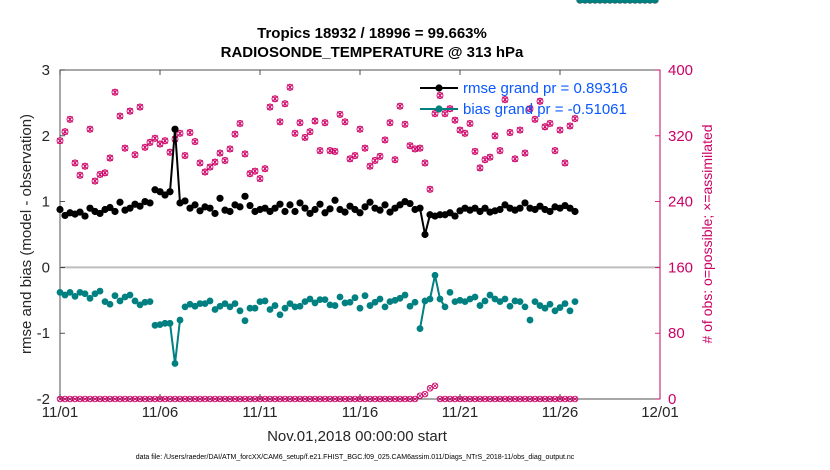 This screenshot has width=830, height=470. I want to click on y-right-tick-label: 240, so click(680, 202).